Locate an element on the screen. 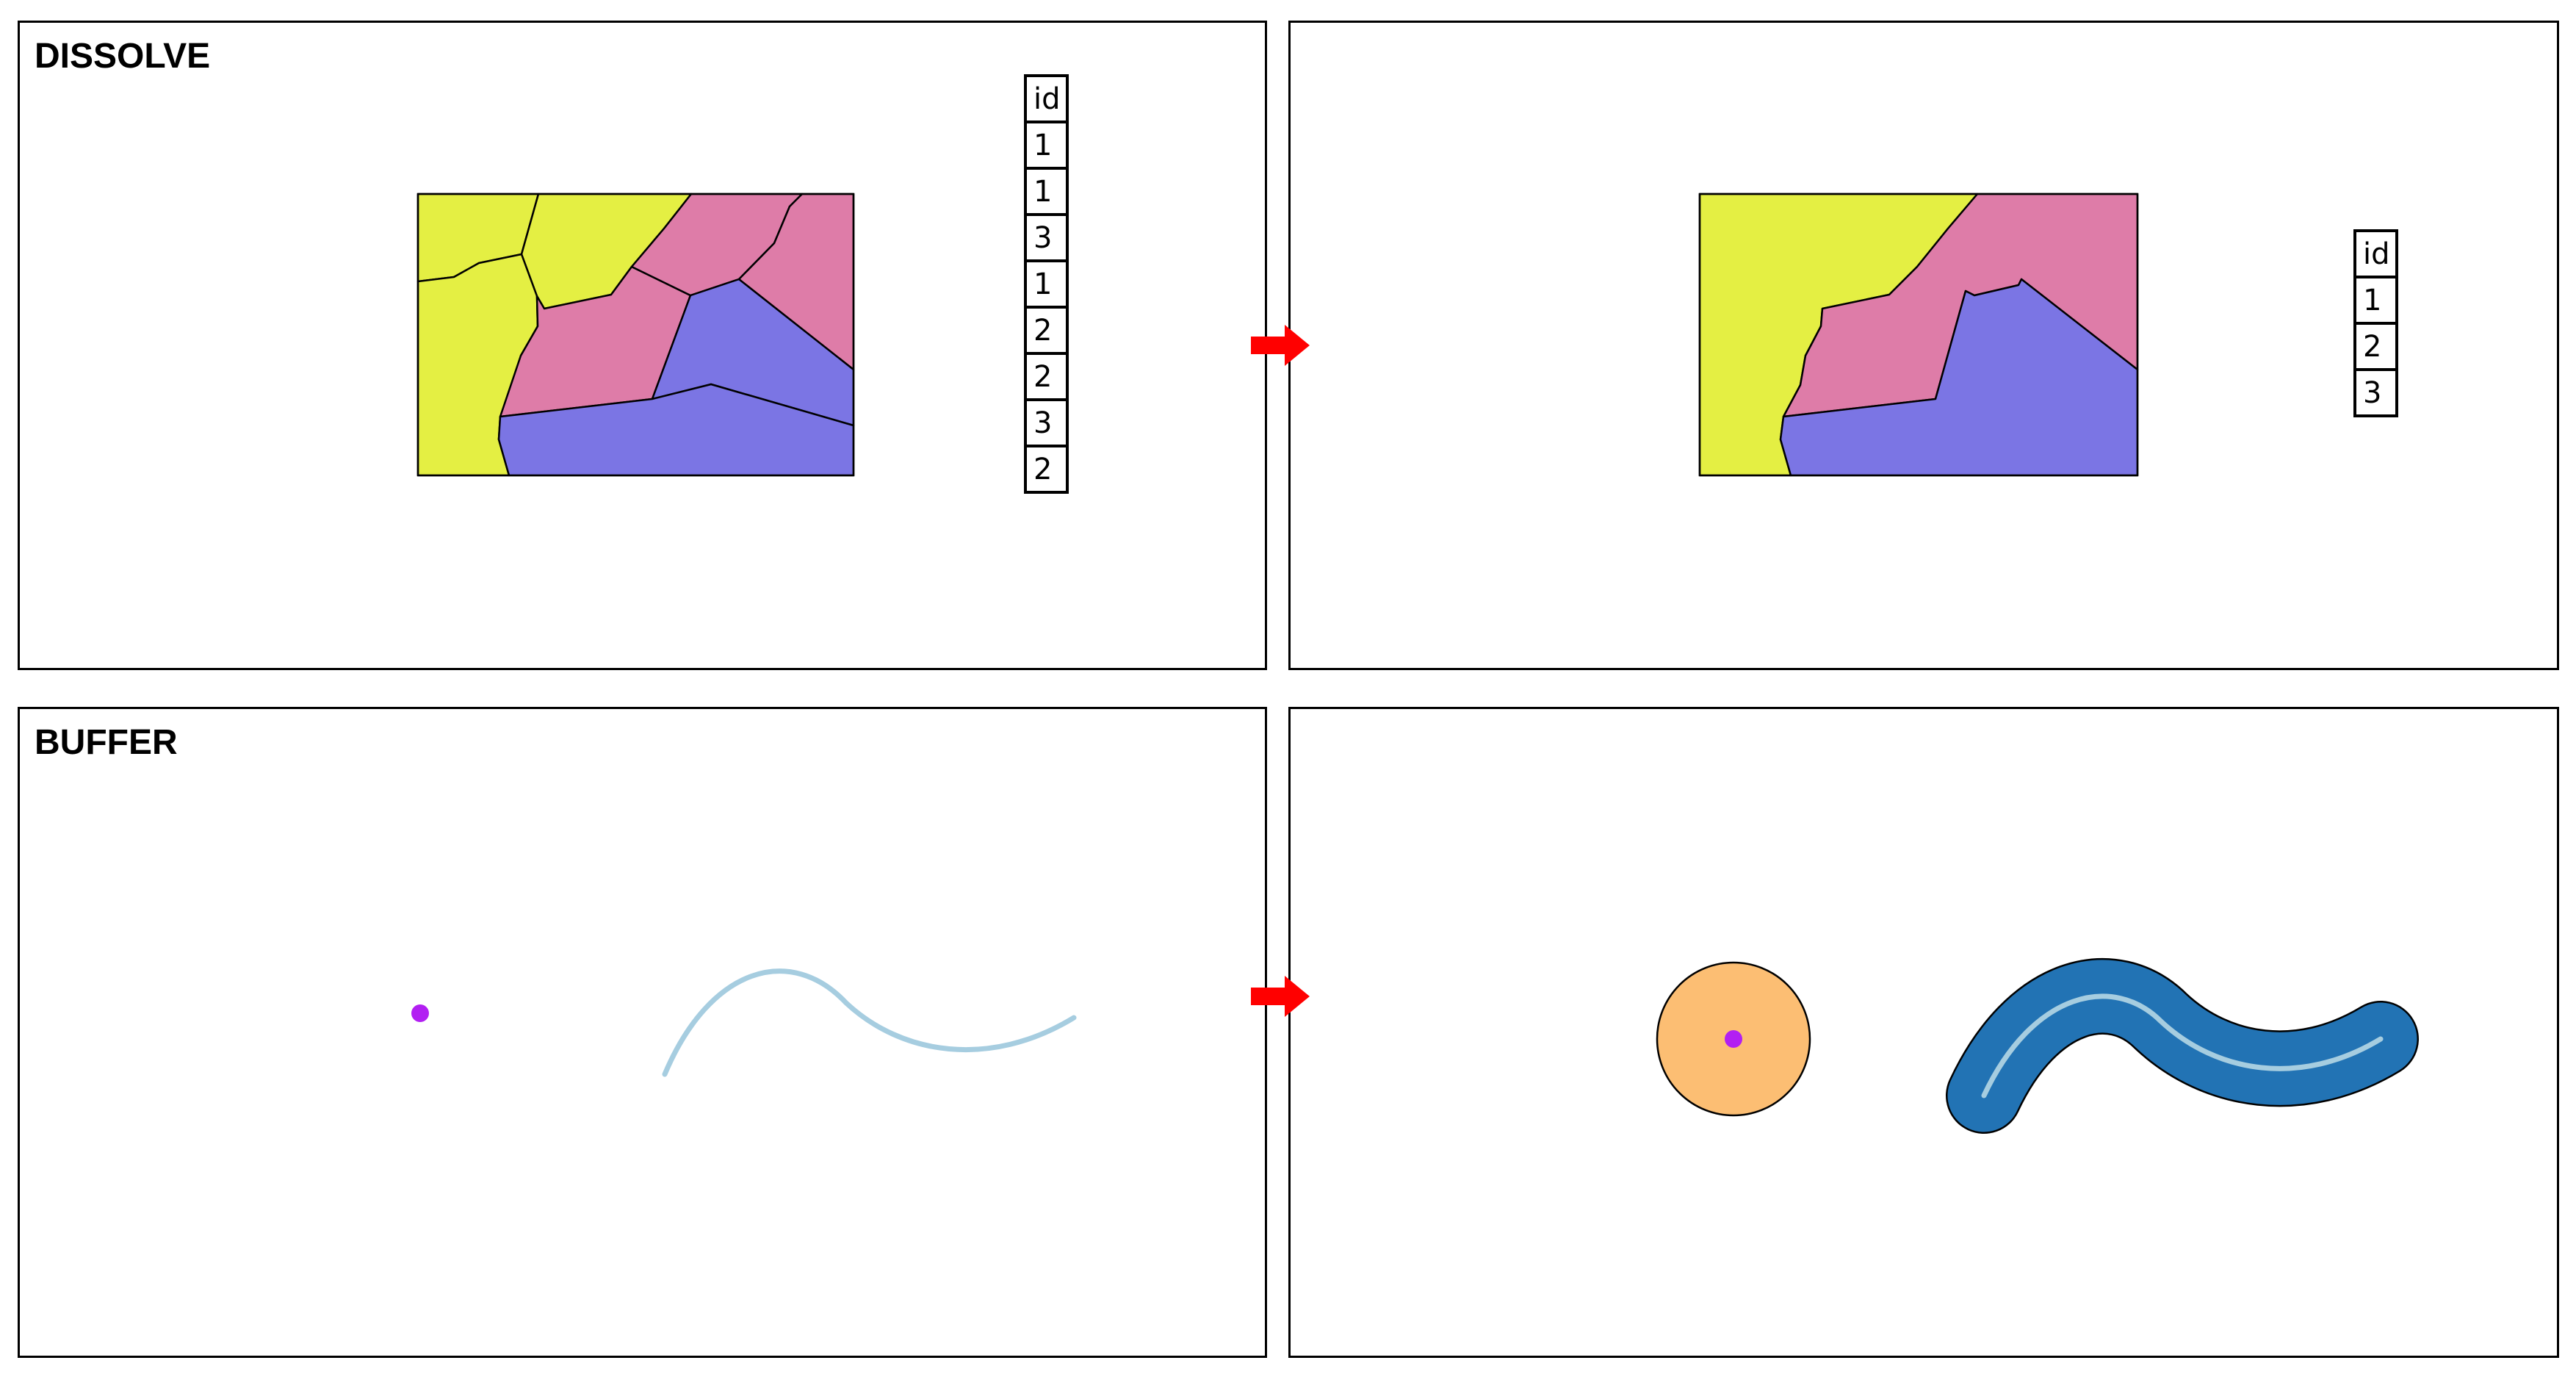 The image size is (2576, 1388). dissolve-output-attribute-table: id 1 2 3 is located at coordinates (2375, 323).